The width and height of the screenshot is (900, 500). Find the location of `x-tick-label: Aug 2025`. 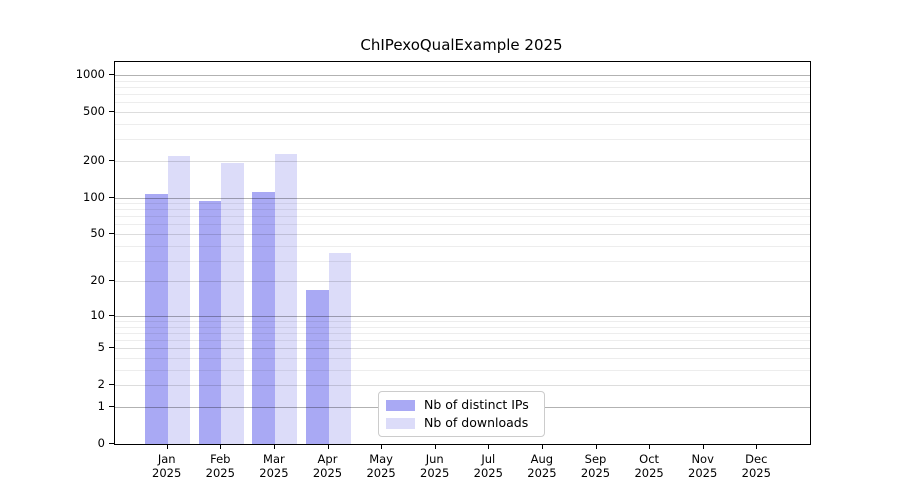

x-tick-label: Aug 2025 is located at coordinates (542, 466).